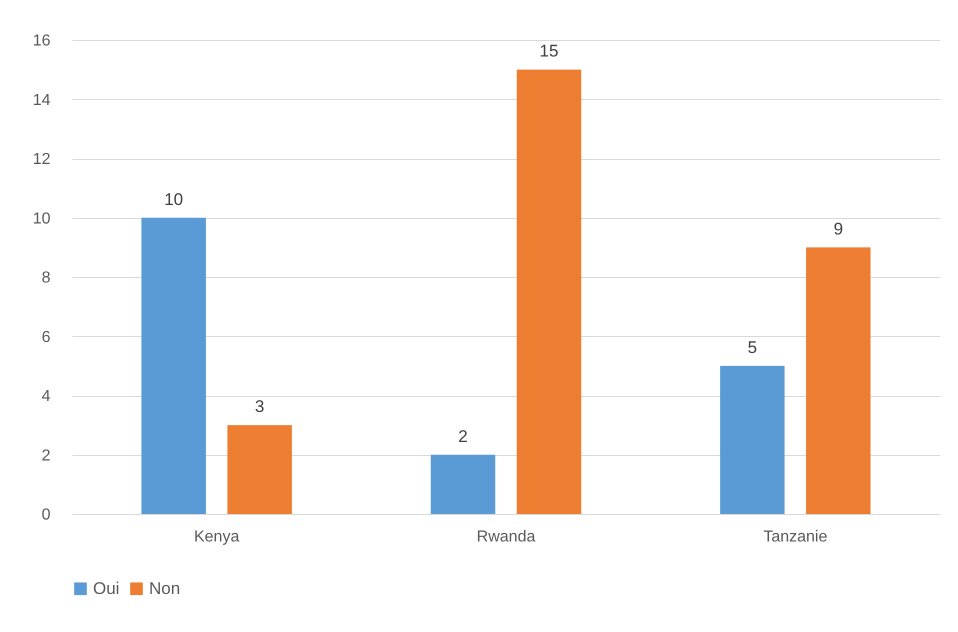 The height and width of the screenshot is (632, 958). I want to click on y-tick-label: 4, so click(46, 396).